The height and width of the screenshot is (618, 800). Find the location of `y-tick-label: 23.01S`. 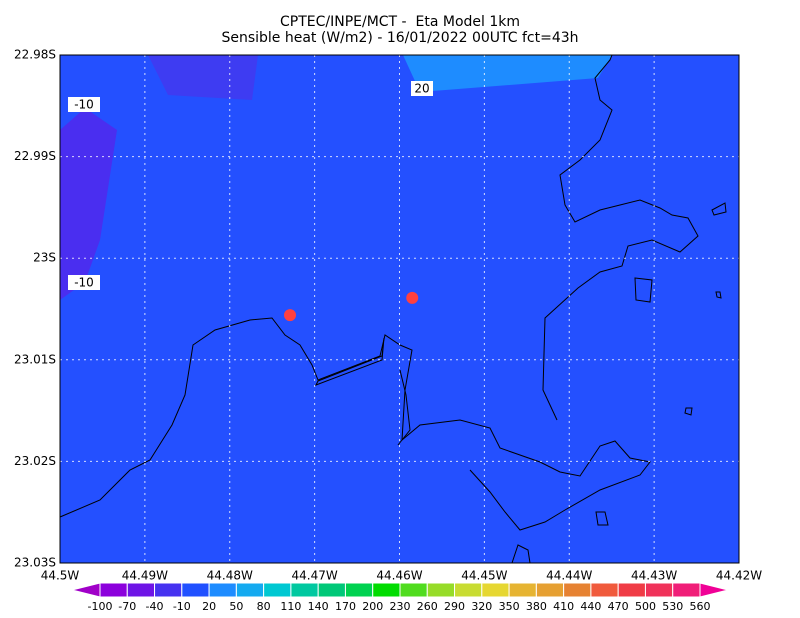

y-tick-label: 23.01S is located at coordinates (35, 359).